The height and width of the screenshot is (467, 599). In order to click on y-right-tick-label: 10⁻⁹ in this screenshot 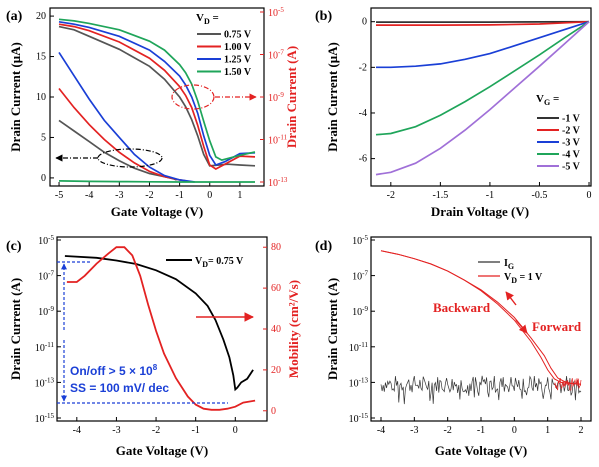, I will do `click(276, 97)`.